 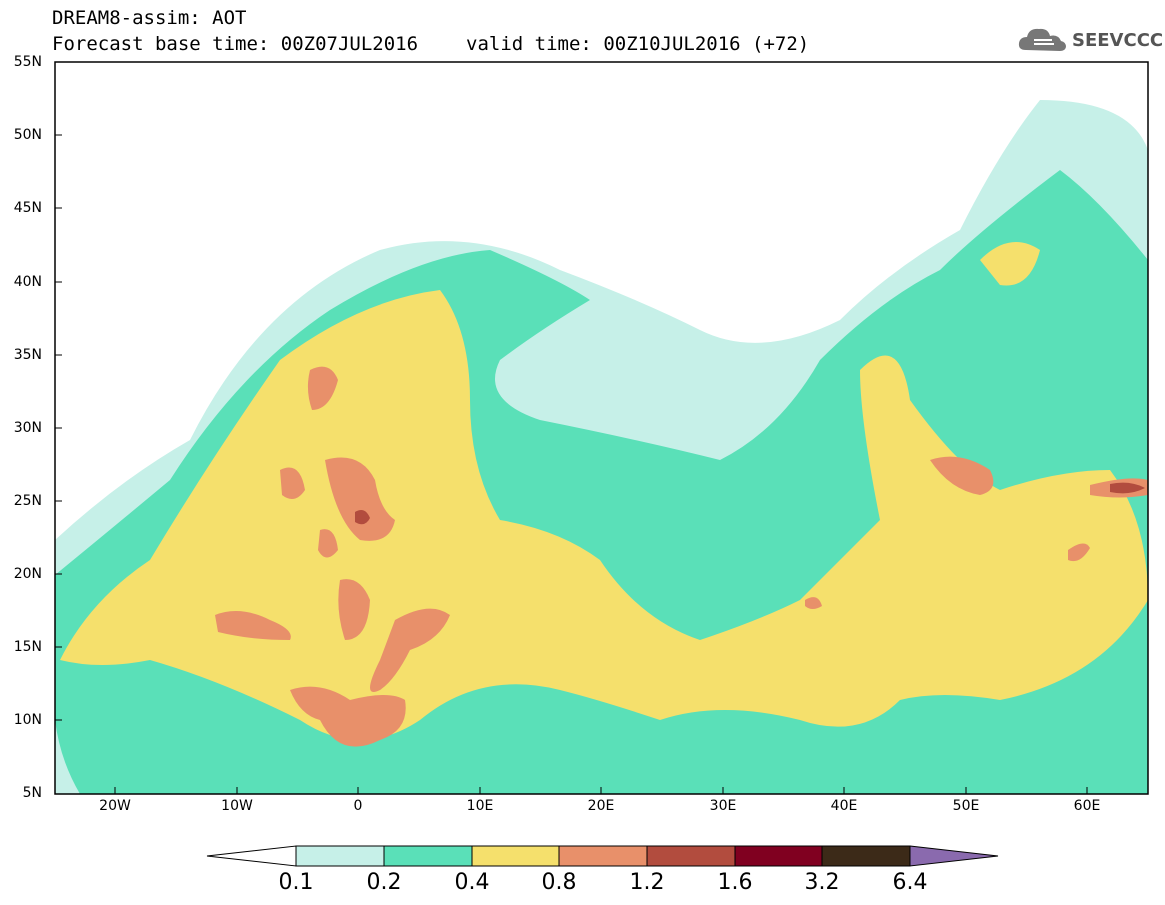 I want to click on lat-label-20n: 20N, so click(x=27, y=574).